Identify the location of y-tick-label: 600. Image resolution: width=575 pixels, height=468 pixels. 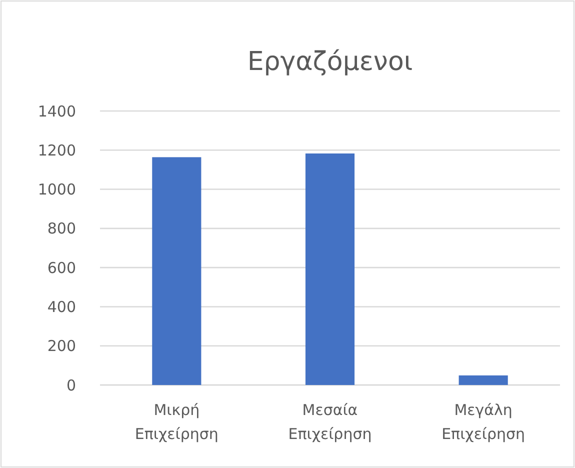
(61, 267).